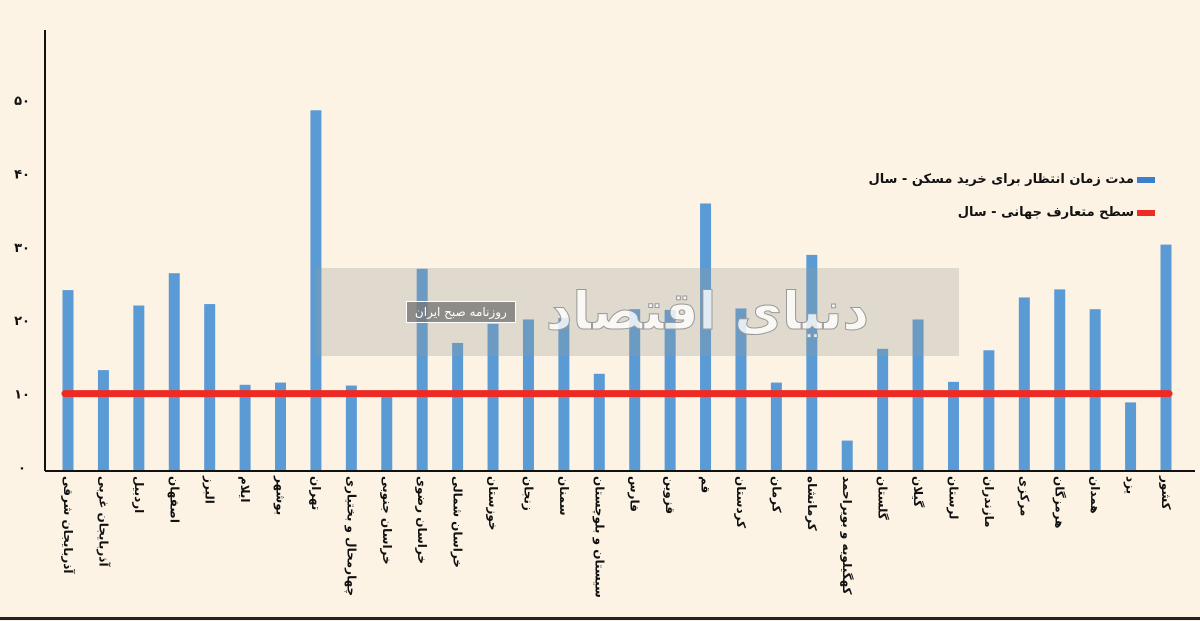 This screenshot has height=621, width=1200. I want to click on x-tick-label: آذربایجان شرقی, so click(68, 525).